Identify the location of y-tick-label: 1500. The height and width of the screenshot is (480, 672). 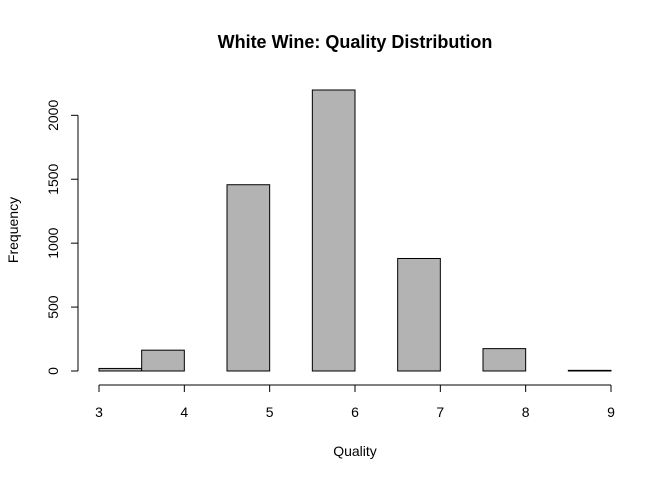
(53, 178).